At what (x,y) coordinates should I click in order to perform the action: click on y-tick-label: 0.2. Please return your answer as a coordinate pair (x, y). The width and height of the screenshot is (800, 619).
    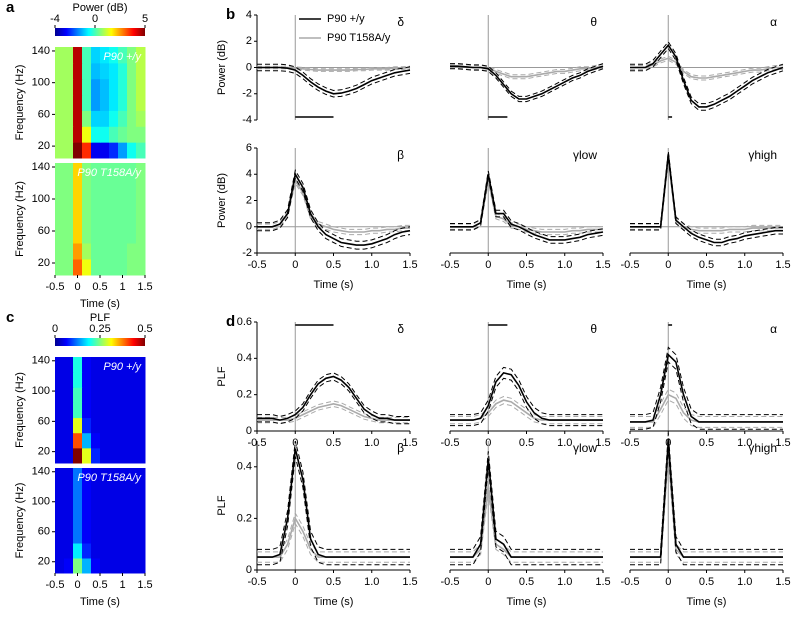
    Looking at the image, I should click on (244, 395).